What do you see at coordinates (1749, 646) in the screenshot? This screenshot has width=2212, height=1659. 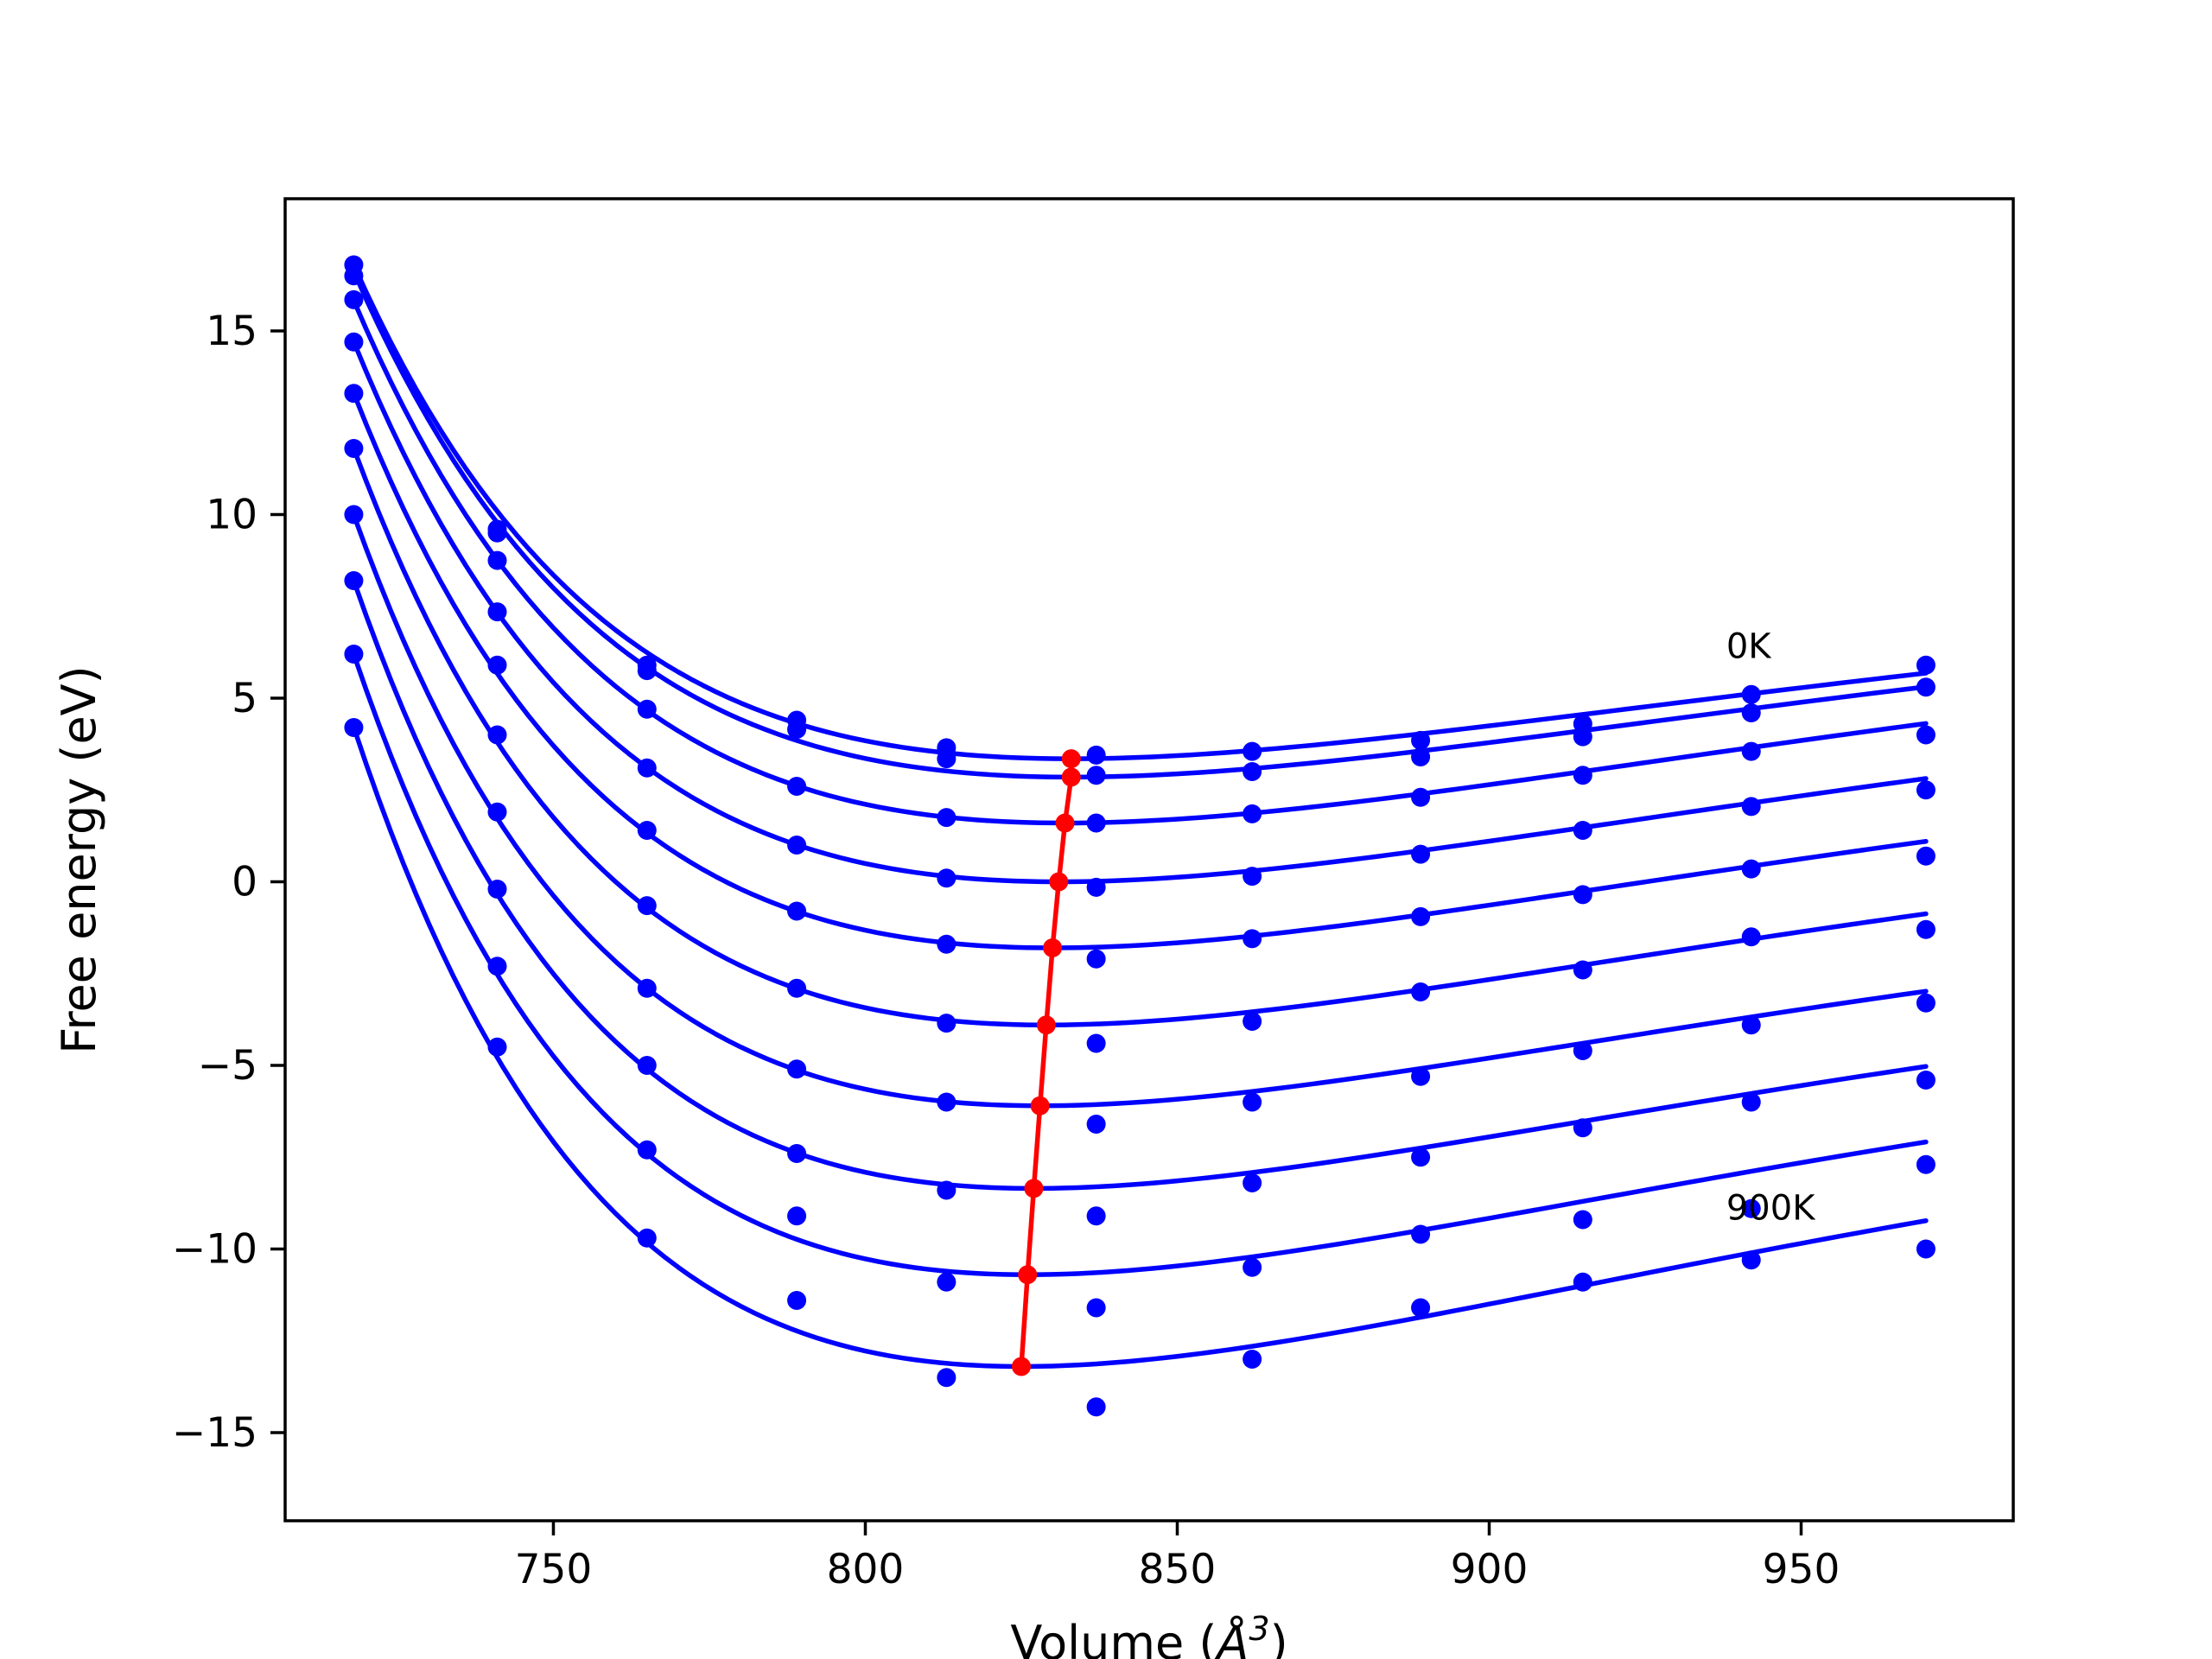 I see `annotation-0K: 0K` at bounding box center [1749, 646].